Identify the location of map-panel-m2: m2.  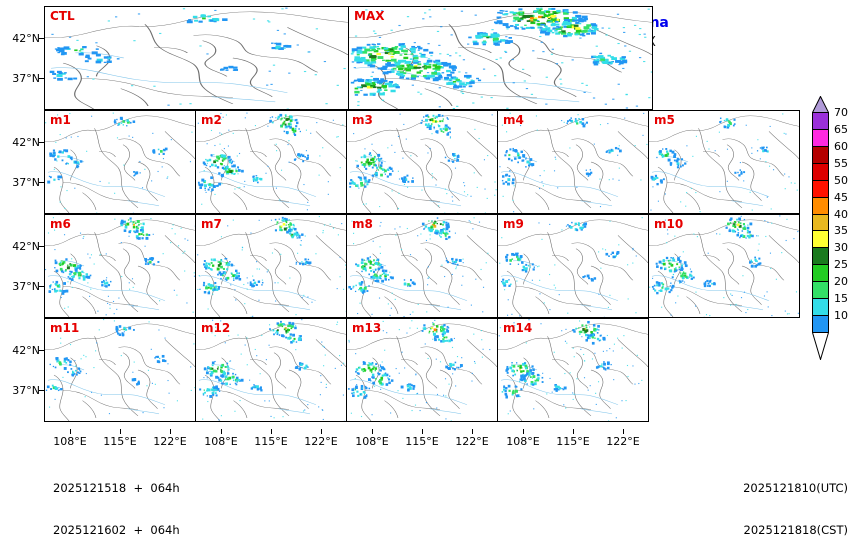
(271, 162).